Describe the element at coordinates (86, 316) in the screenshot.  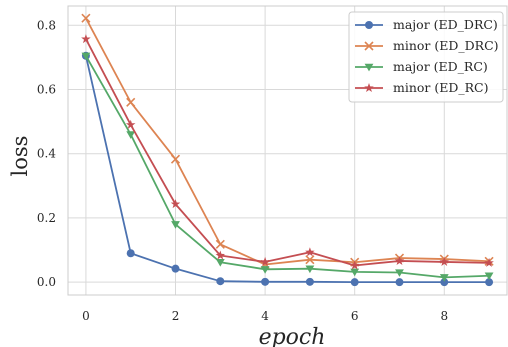
I see `x-tick-label: 0` at that location.